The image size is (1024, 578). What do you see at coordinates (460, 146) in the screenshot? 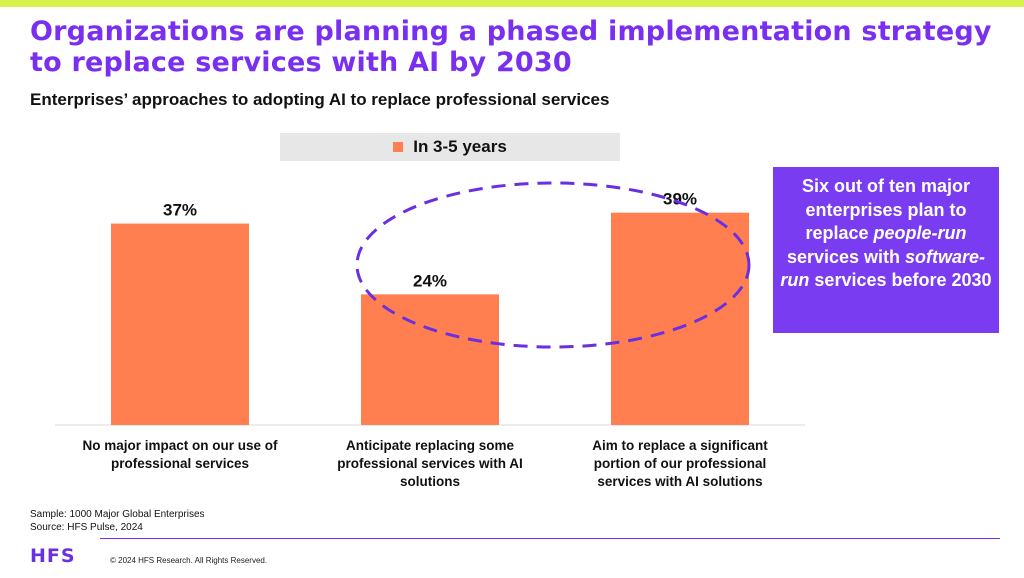
I see `legend-label: In 3-5 years` at bounding box center [460, 146].